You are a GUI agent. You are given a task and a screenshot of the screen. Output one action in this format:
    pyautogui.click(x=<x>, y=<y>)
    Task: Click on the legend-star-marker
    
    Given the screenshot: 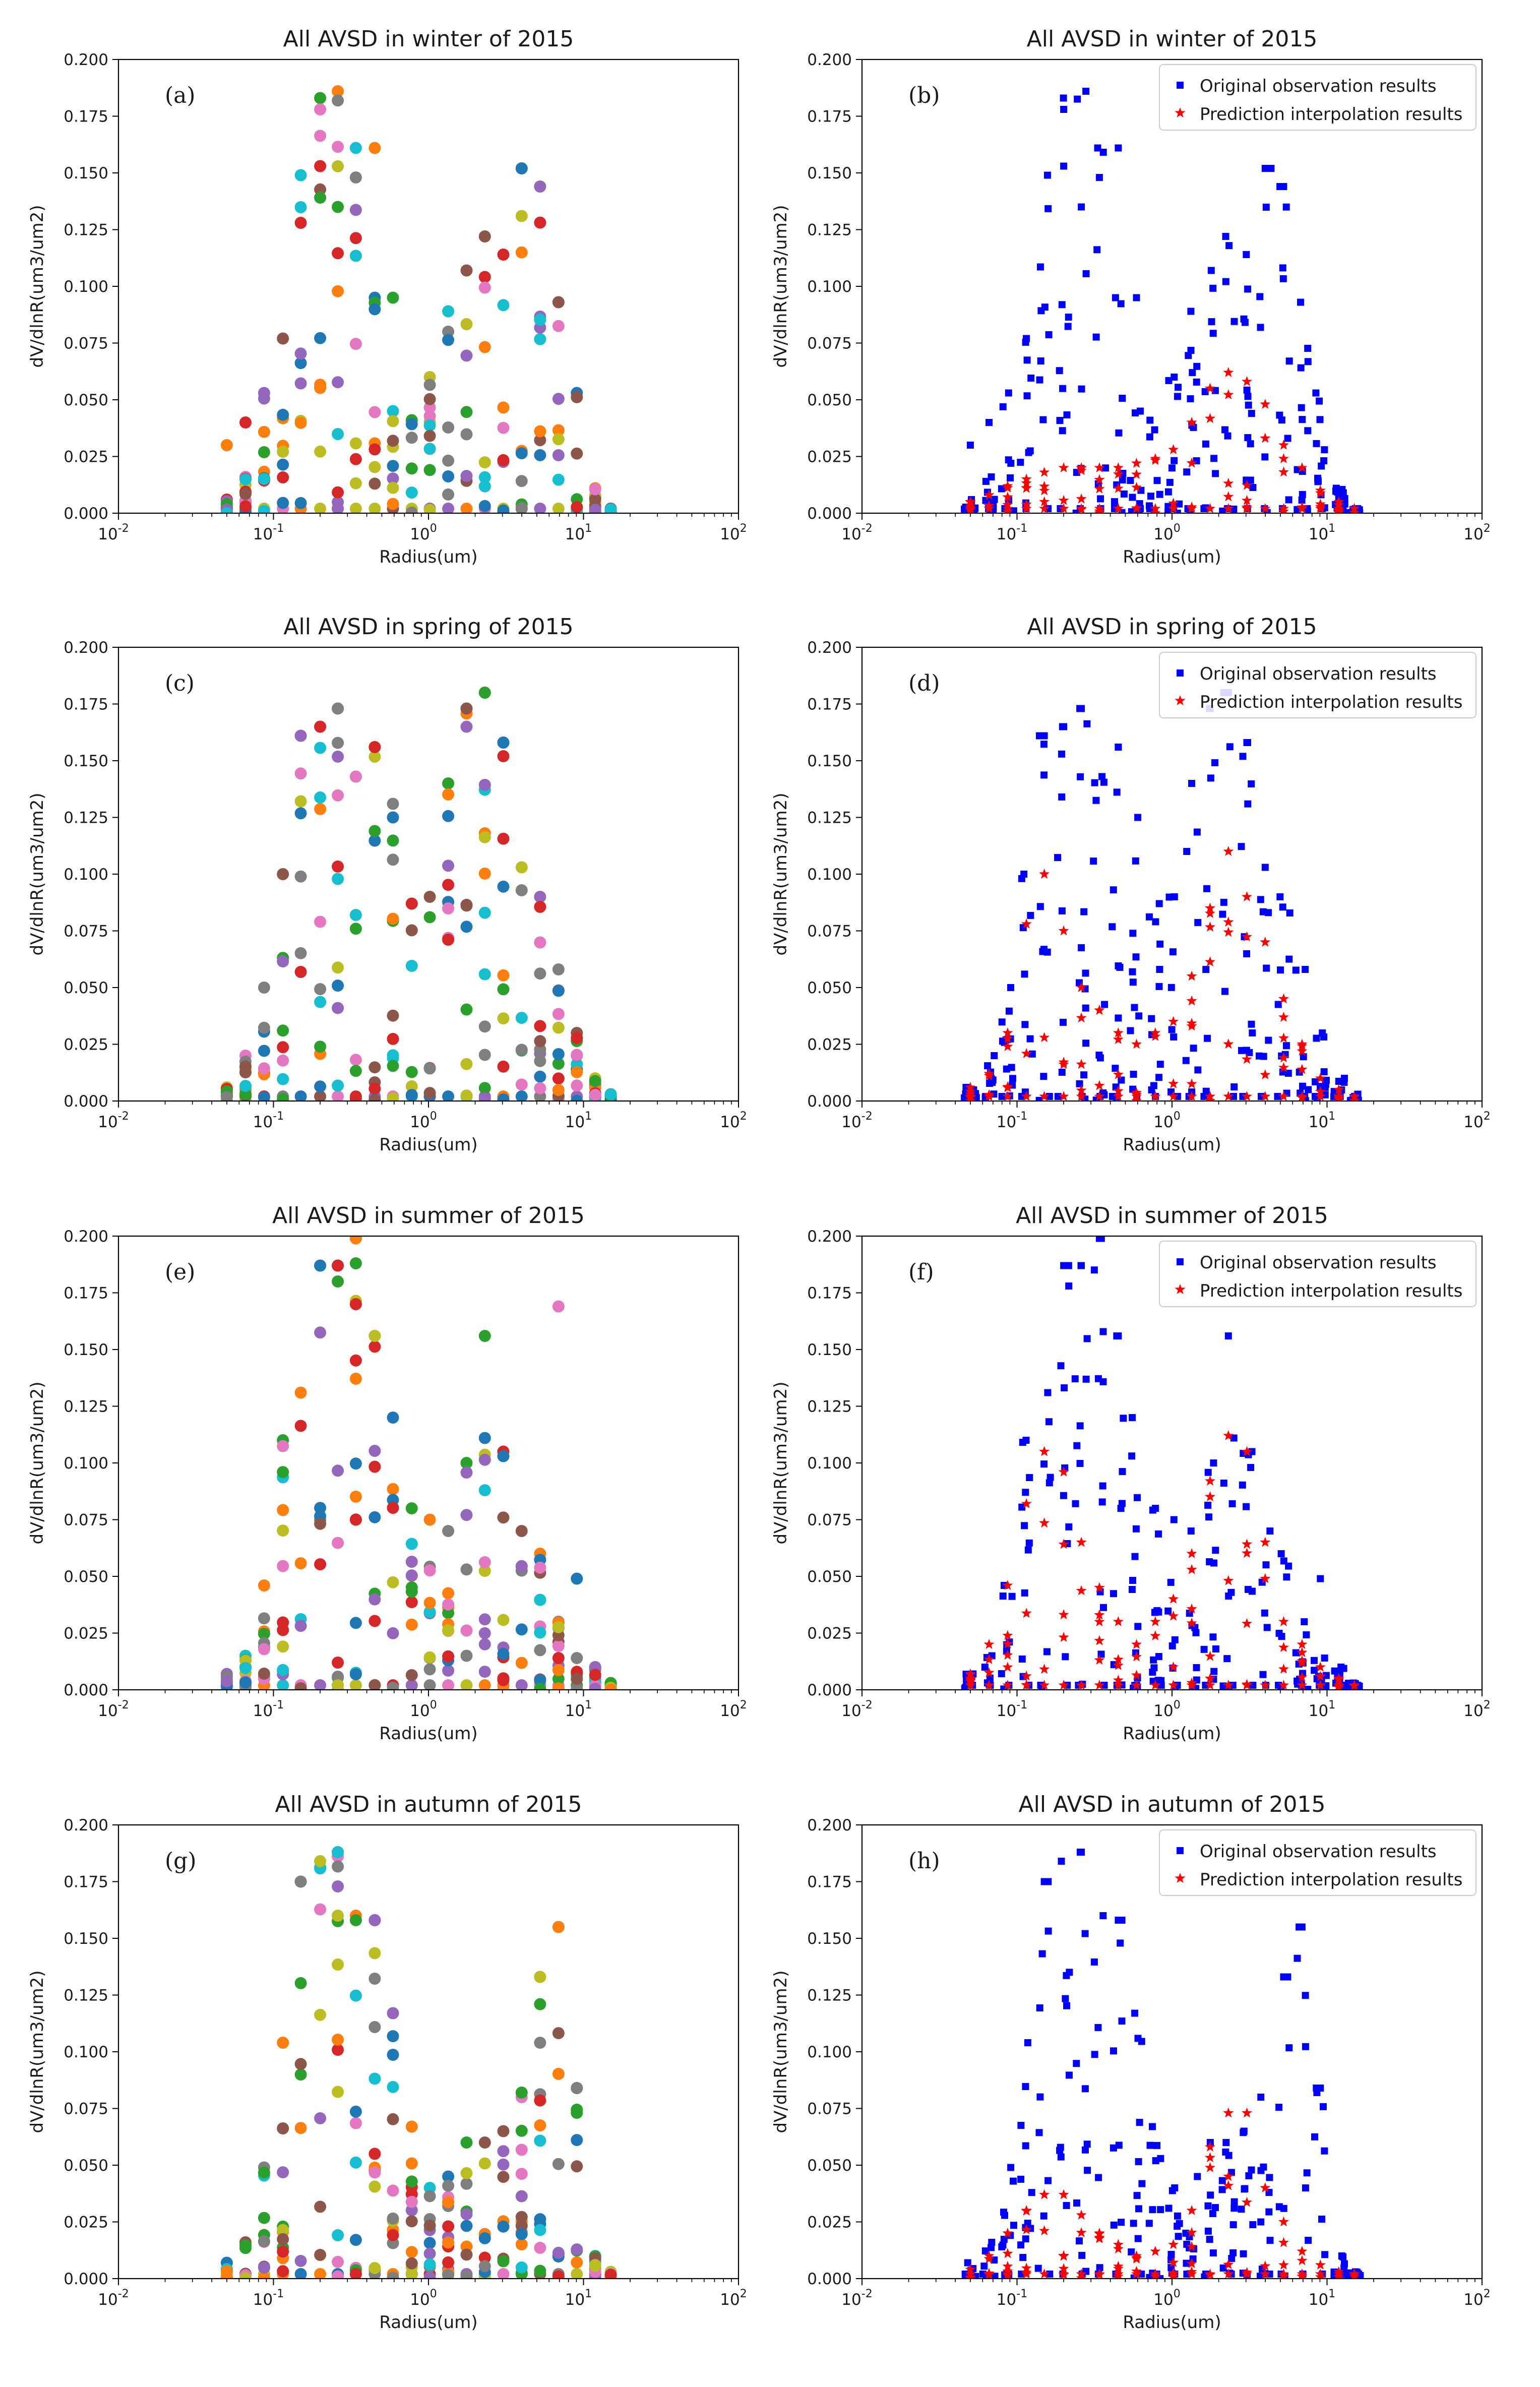 What is the action you would take?
    pyautogui.click(x=1180, y=1289)
    